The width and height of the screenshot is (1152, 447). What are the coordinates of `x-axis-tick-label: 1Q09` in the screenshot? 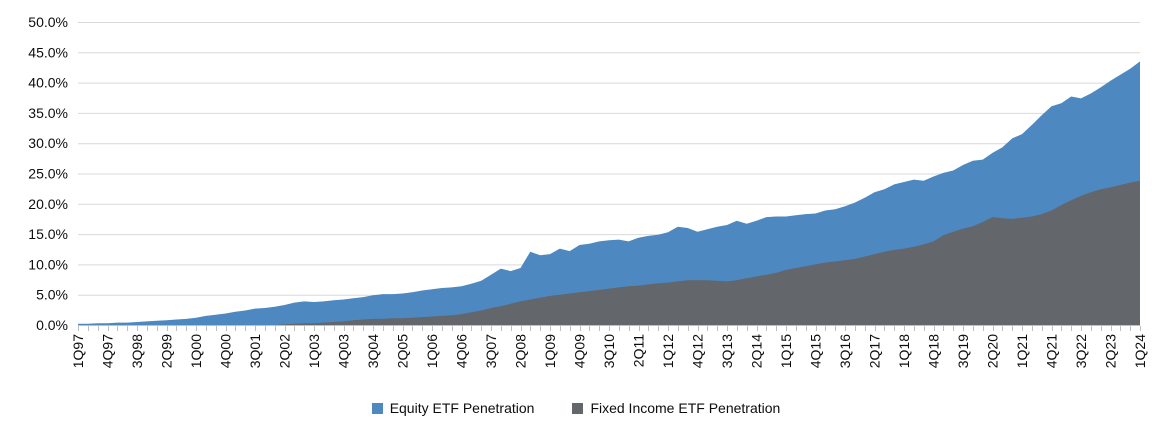 It's located at (550, 351).